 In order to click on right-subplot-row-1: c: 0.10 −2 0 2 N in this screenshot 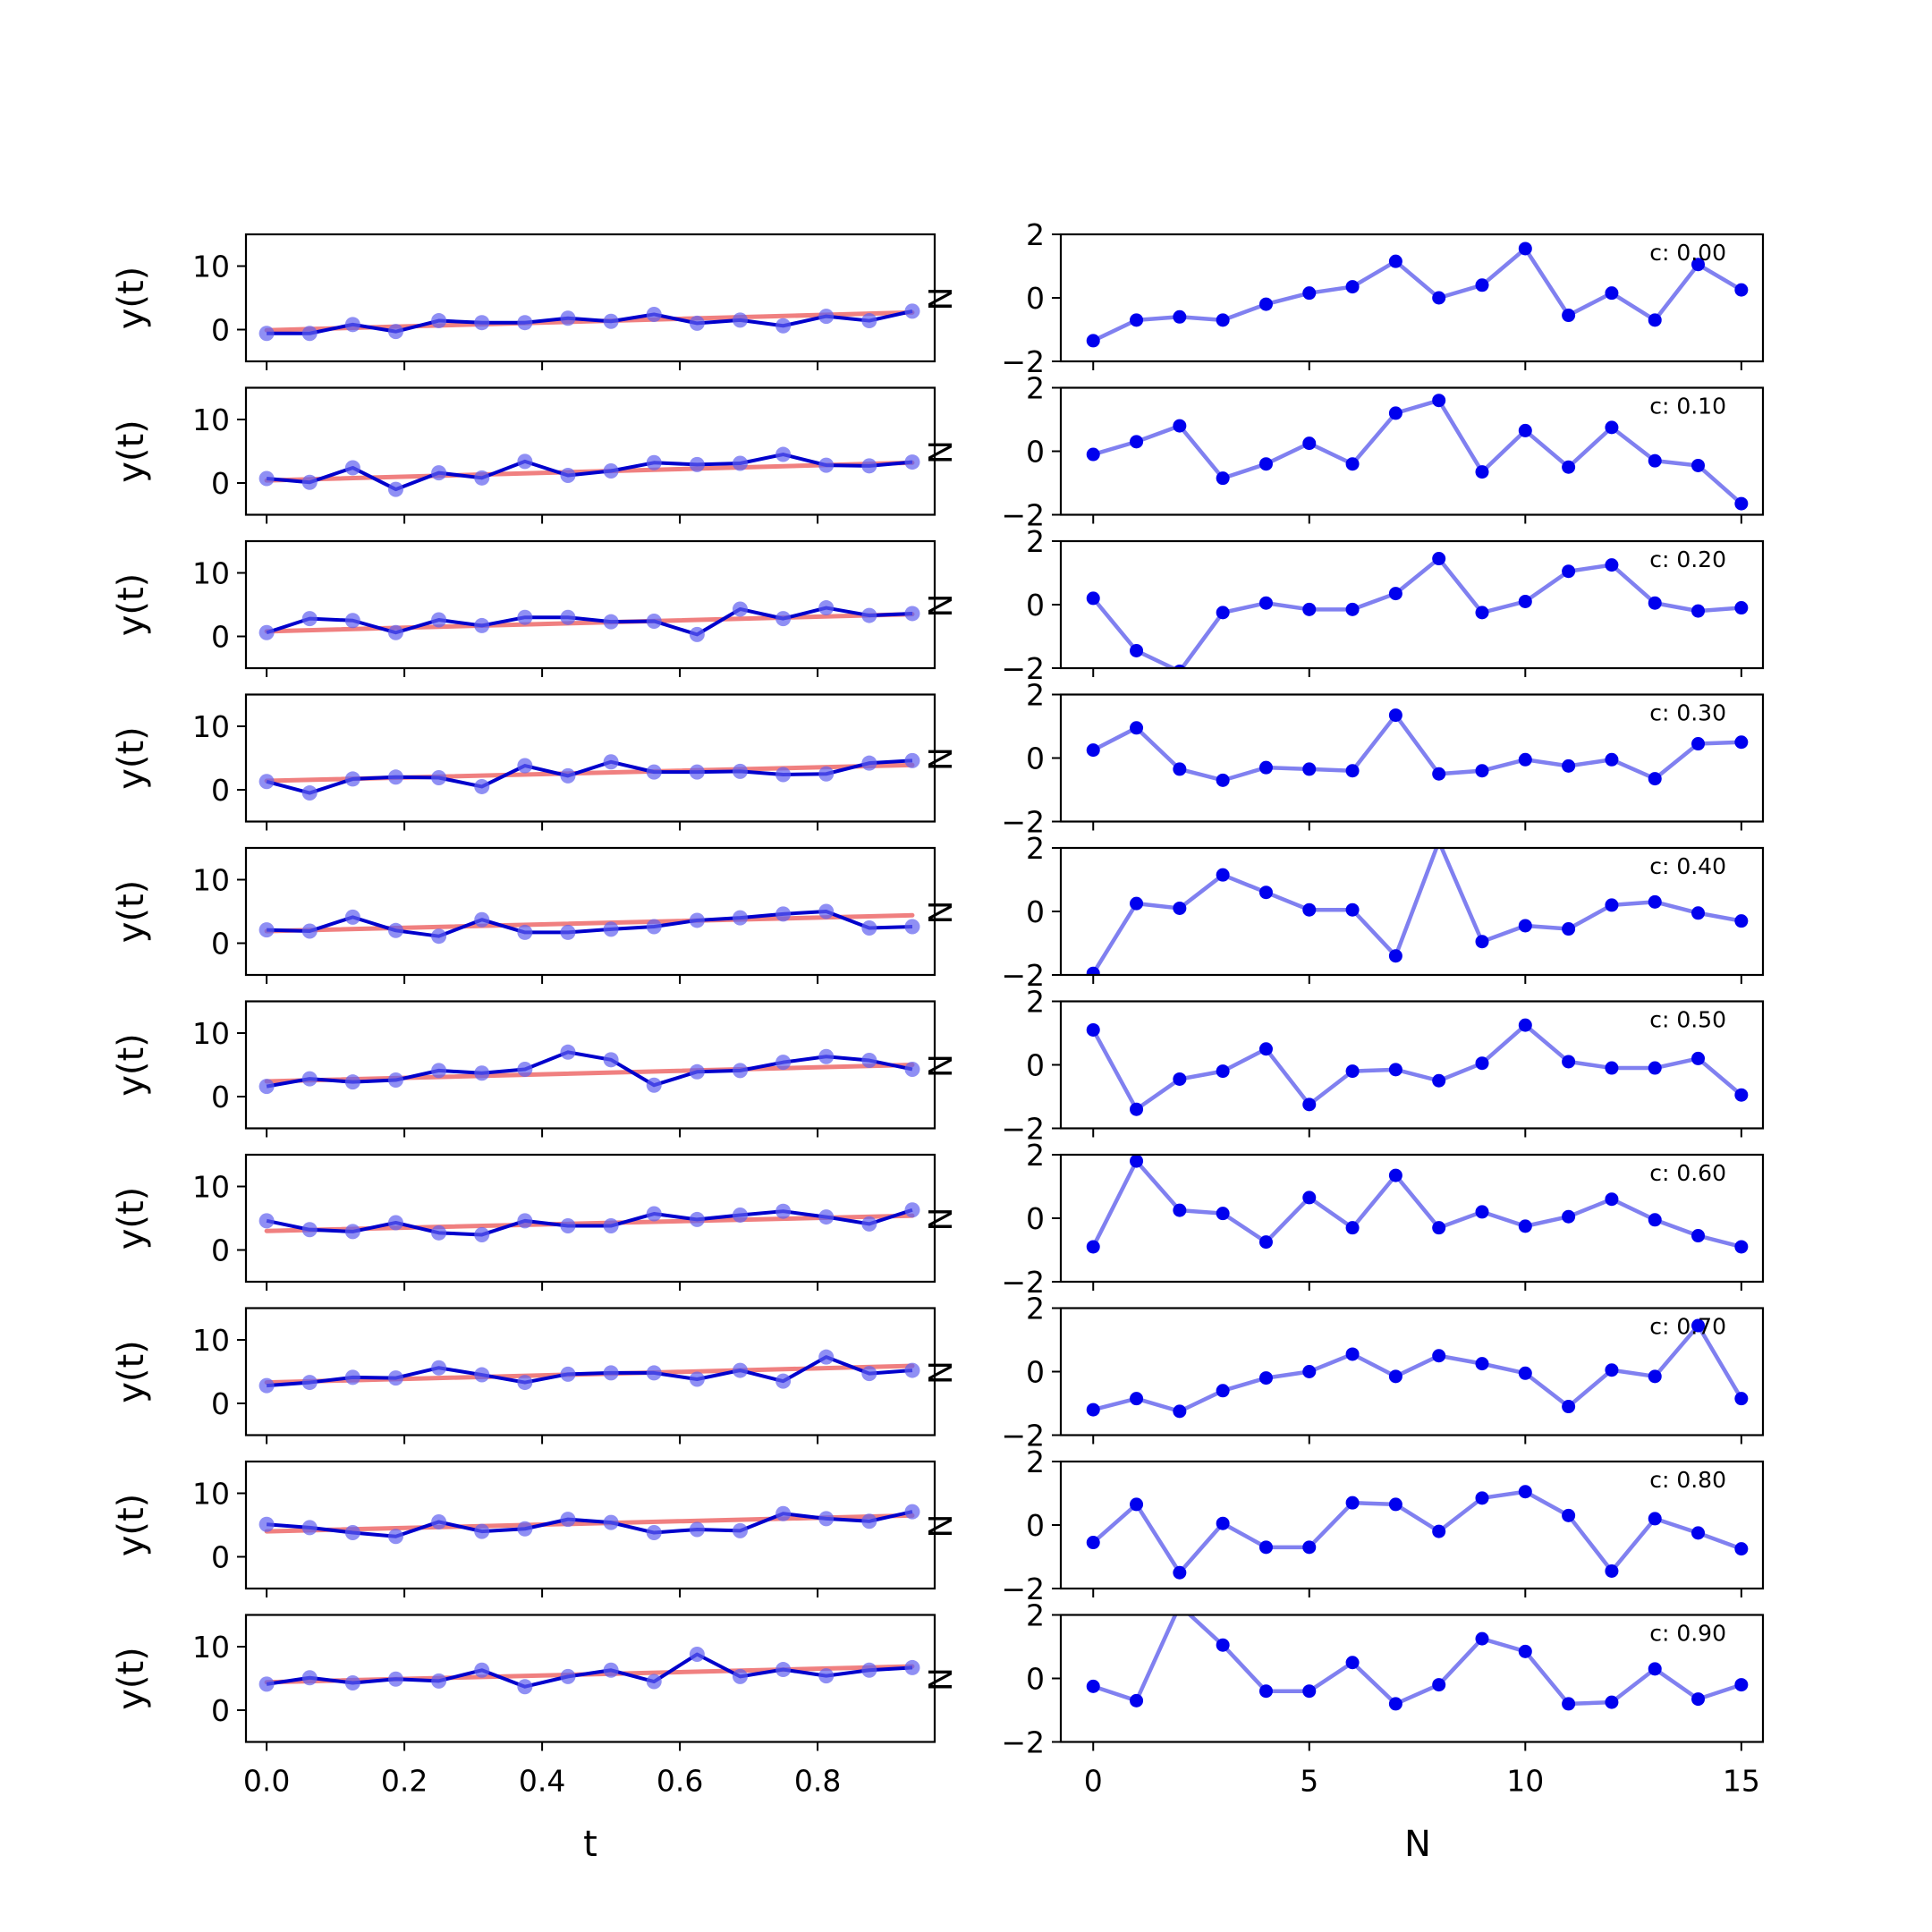, I will do `click(1344, 452)`.